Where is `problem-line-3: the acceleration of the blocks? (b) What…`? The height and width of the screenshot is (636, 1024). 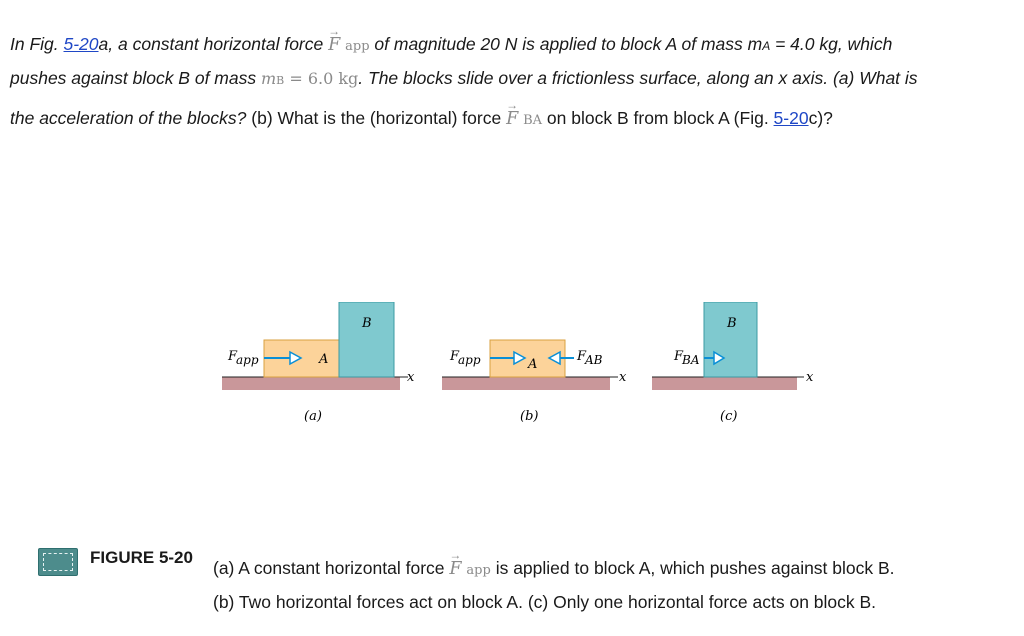
problem-line-3: the acceleration of the blocks? (b) What… is located at coordinates (421, 113).